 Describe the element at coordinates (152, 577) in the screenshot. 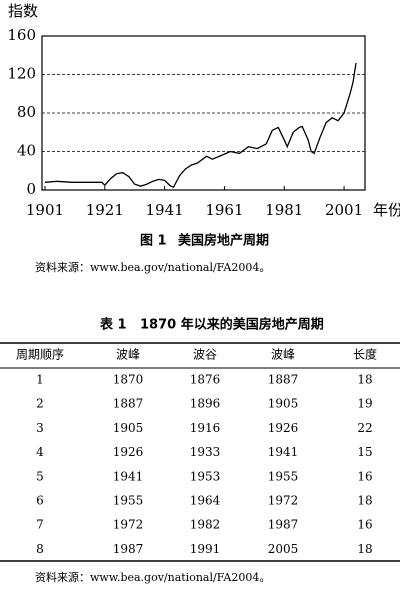

I see `table-source: 资料来源：www.bea.gov/national/FA2004。` at that location.